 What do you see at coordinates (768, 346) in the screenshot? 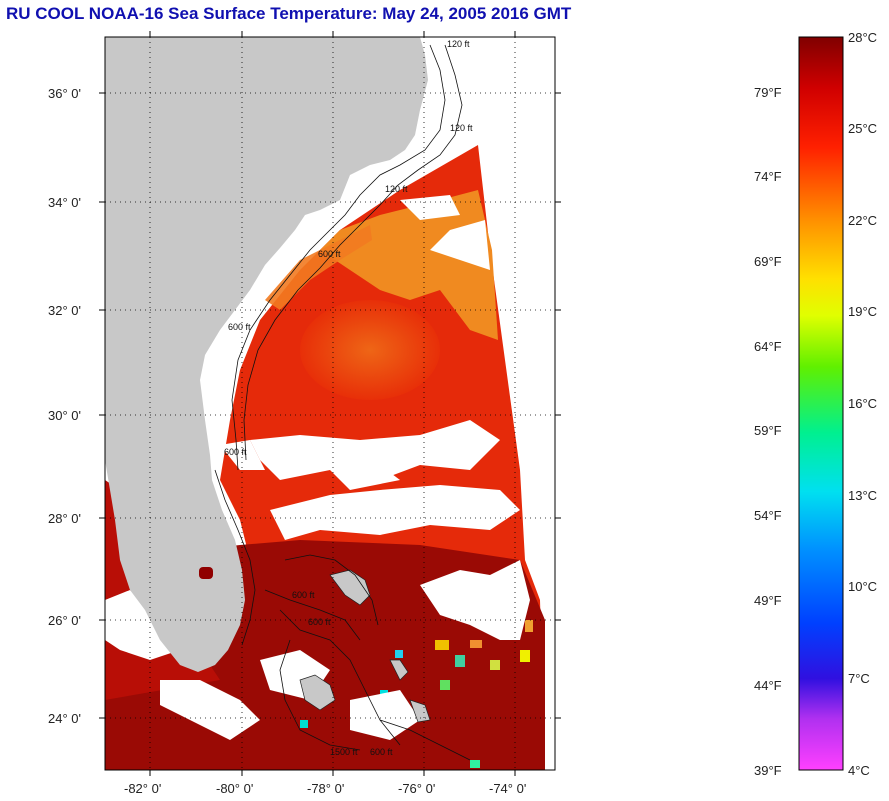
I see `svg-text: 64°F` at bounding box center [768, 346].